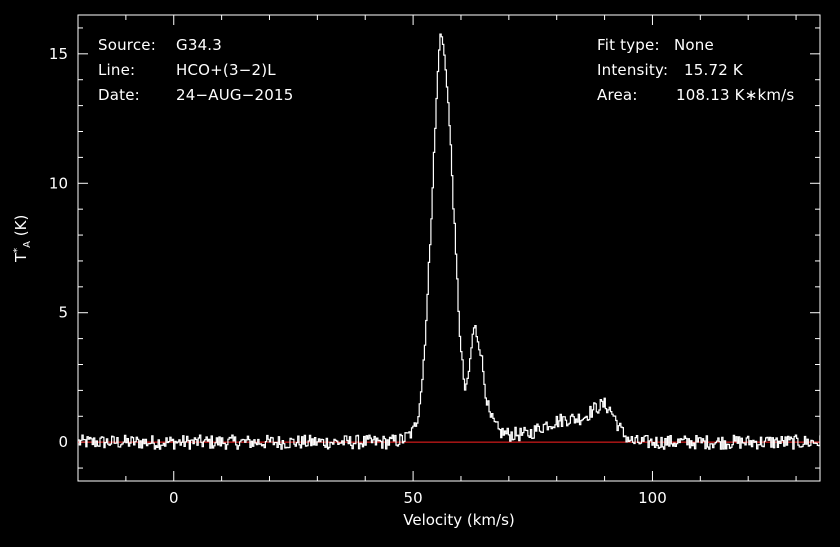 The width and height of the screenshot is (840, 547). What do you see at coordinates (652, 498) in the screenshot?
I see `x-tick-label: 100` at bounding box center [652, 498].